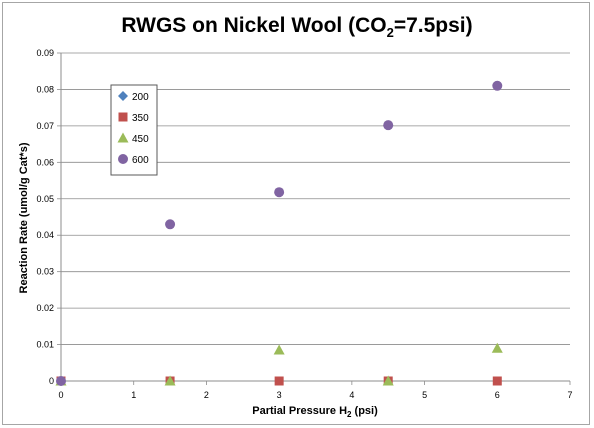 This screenshot has height=428, width=594. Describe the element at coordinates (424, 395) in the screenshot. I see `x-tick-label: 5` at that location.